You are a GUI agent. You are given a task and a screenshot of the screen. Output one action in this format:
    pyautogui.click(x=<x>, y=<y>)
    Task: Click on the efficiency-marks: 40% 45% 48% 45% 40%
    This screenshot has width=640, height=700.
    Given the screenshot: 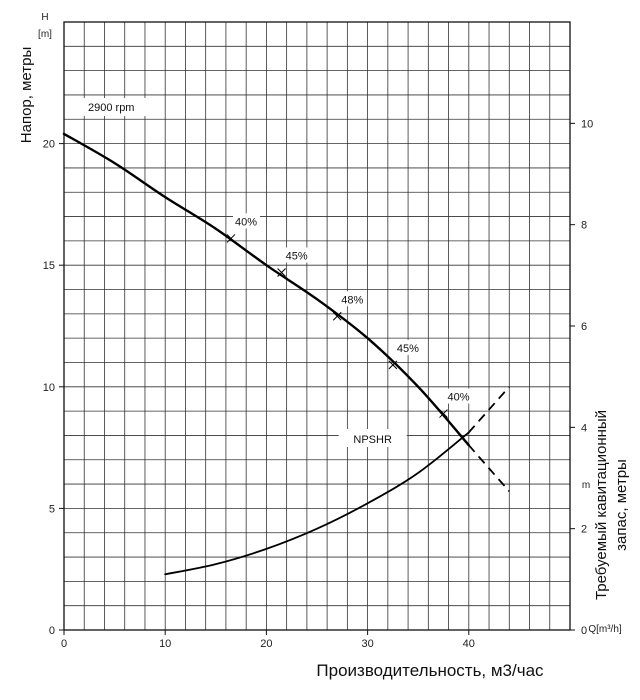 What is the action you would take?
    pyautogui.click(x=349, y=315)
    